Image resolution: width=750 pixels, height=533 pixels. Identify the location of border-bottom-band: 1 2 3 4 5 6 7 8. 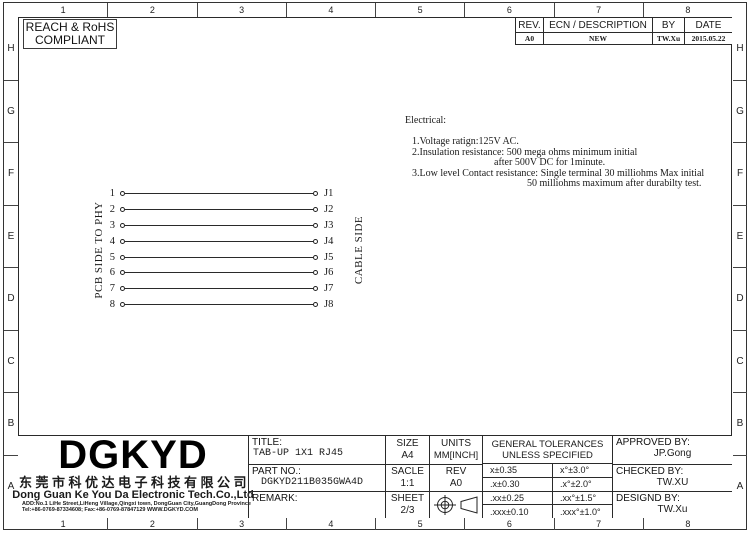
(375, 524).